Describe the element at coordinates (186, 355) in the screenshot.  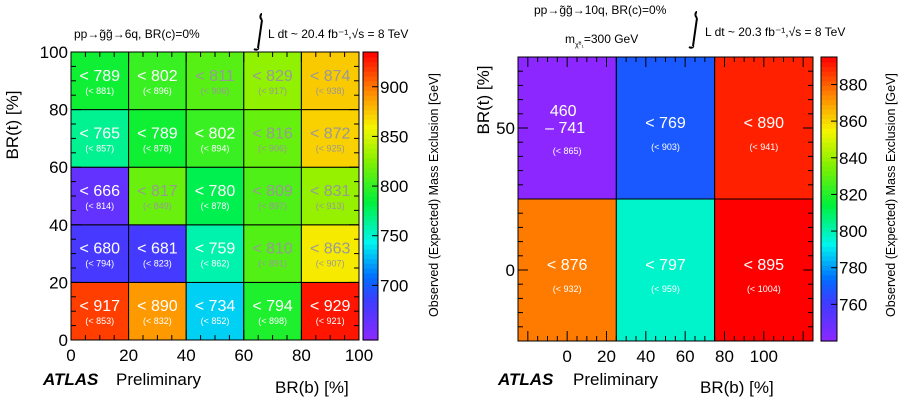
I see `x-tick-label: 40` at that location.